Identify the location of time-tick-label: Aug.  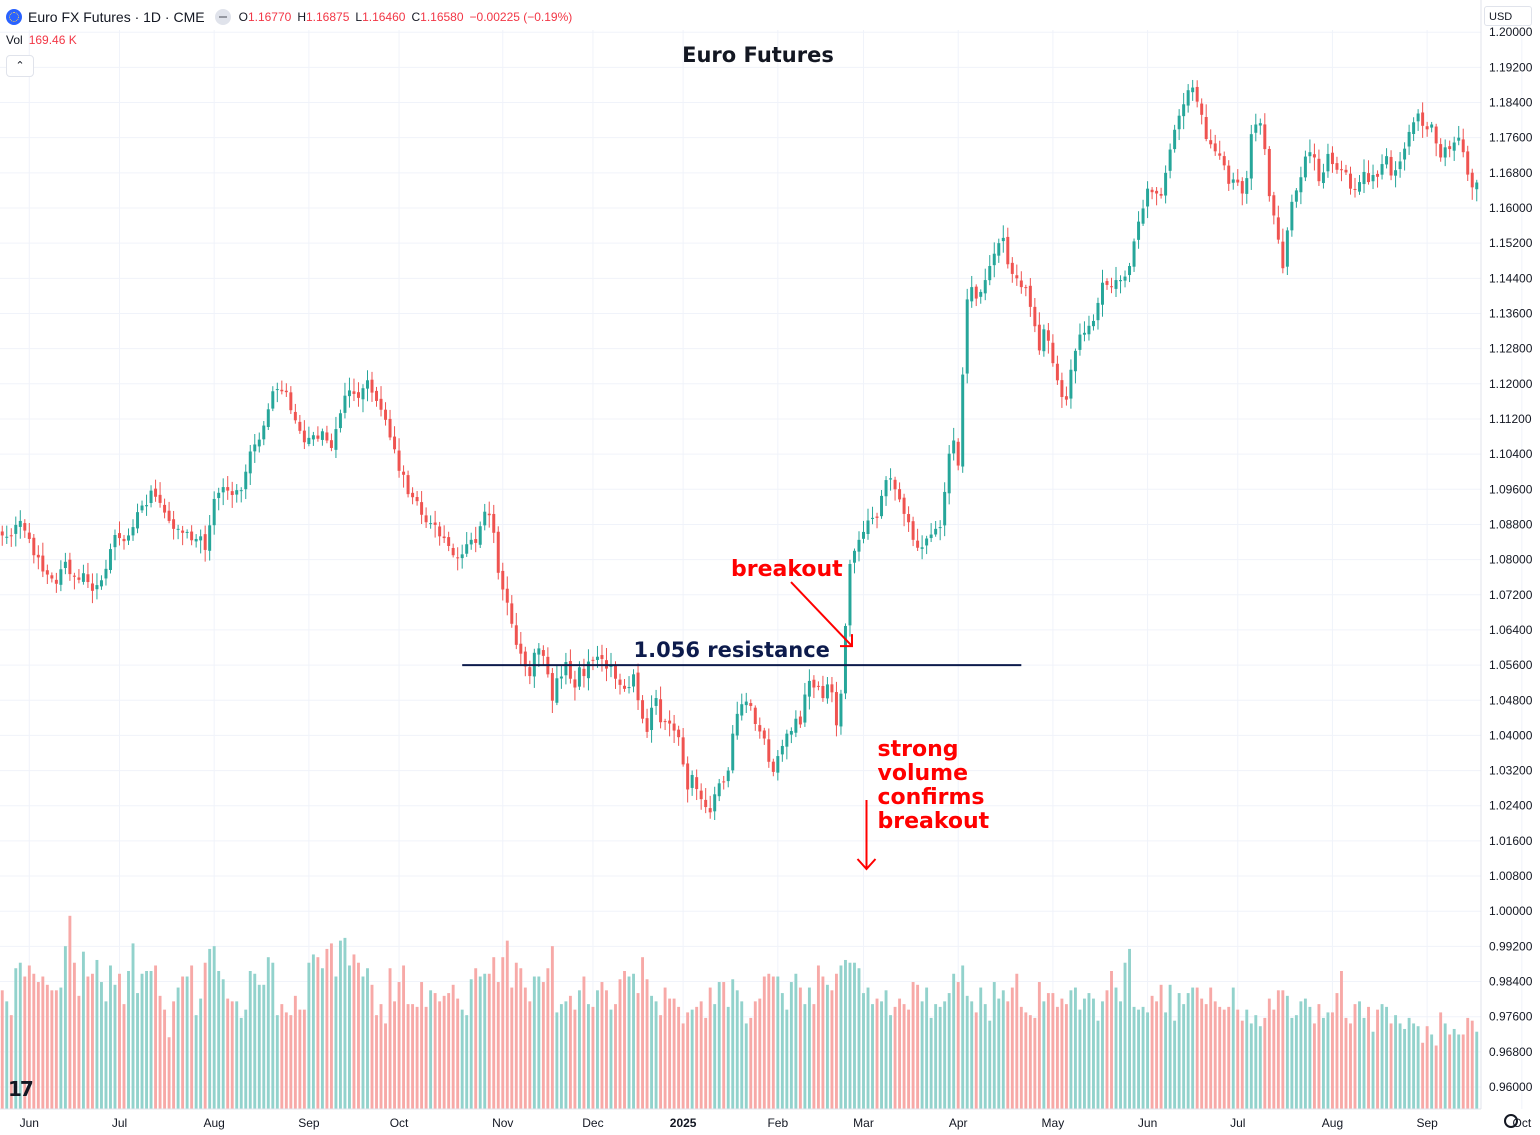
(1332, 1123).